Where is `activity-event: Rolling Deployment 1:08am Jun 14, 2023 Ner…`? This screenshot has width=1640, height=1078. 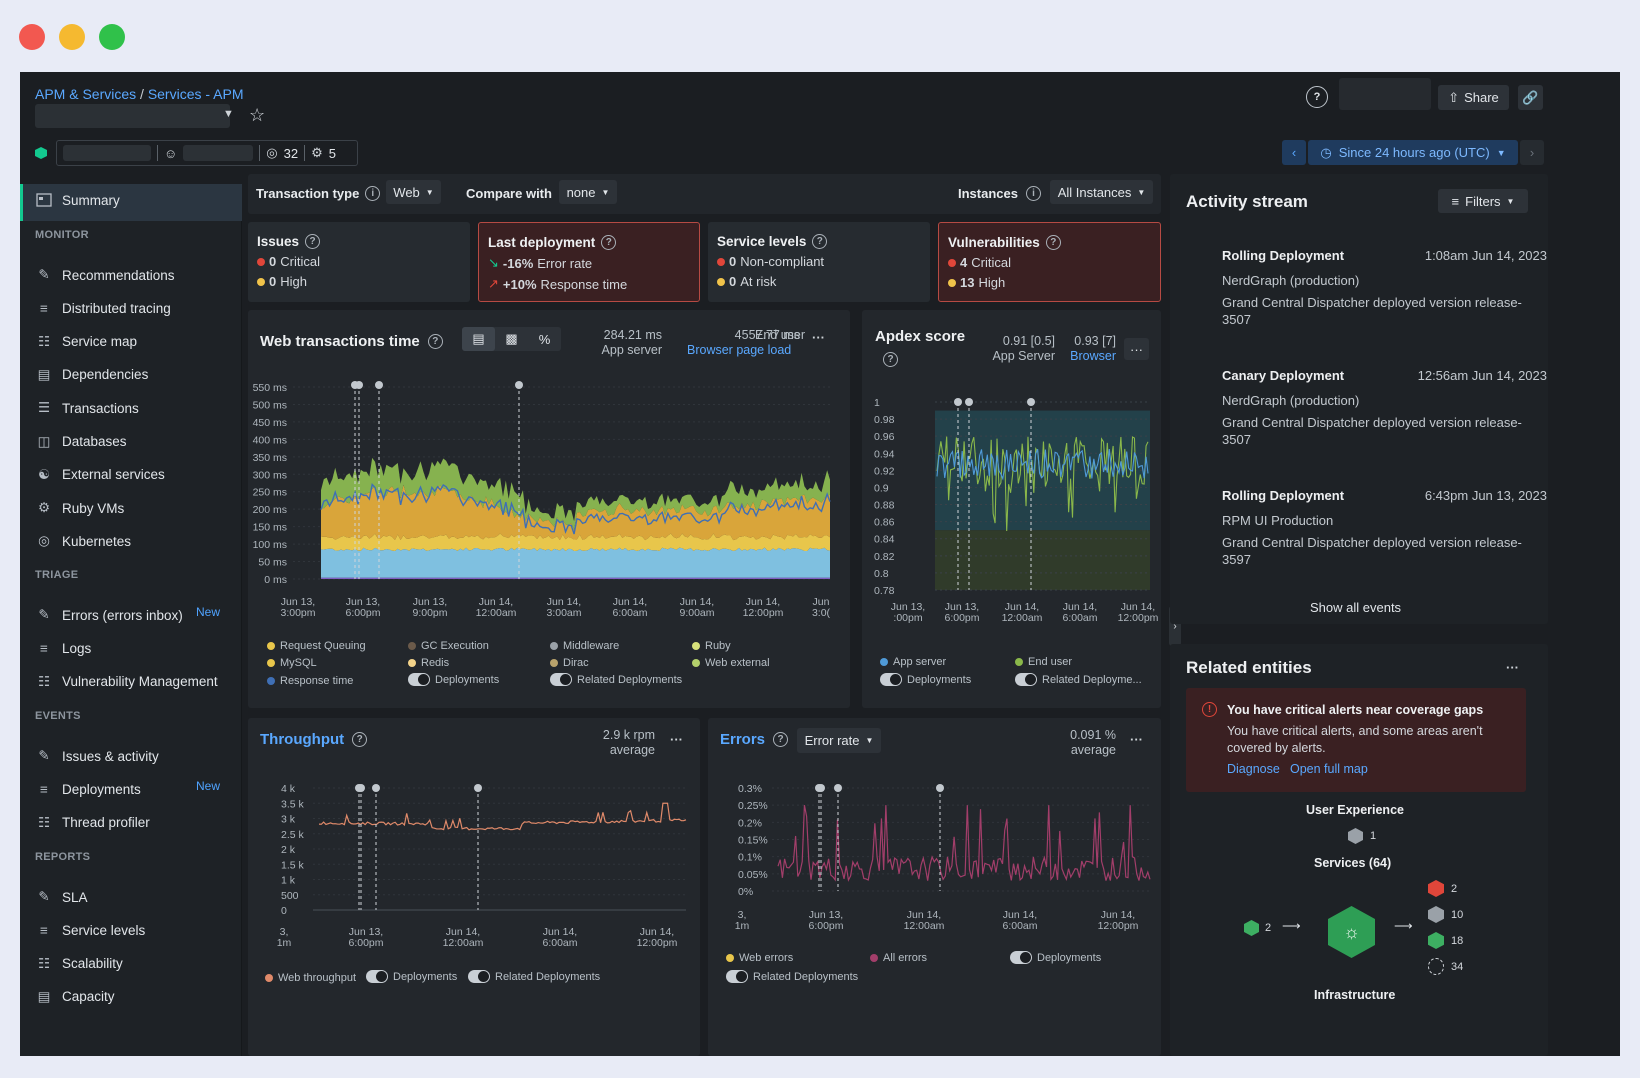
activity-event: Rolling Deployment 1:08am Jun 14, 2023 Ner… is located at coordinates (1384, 288).